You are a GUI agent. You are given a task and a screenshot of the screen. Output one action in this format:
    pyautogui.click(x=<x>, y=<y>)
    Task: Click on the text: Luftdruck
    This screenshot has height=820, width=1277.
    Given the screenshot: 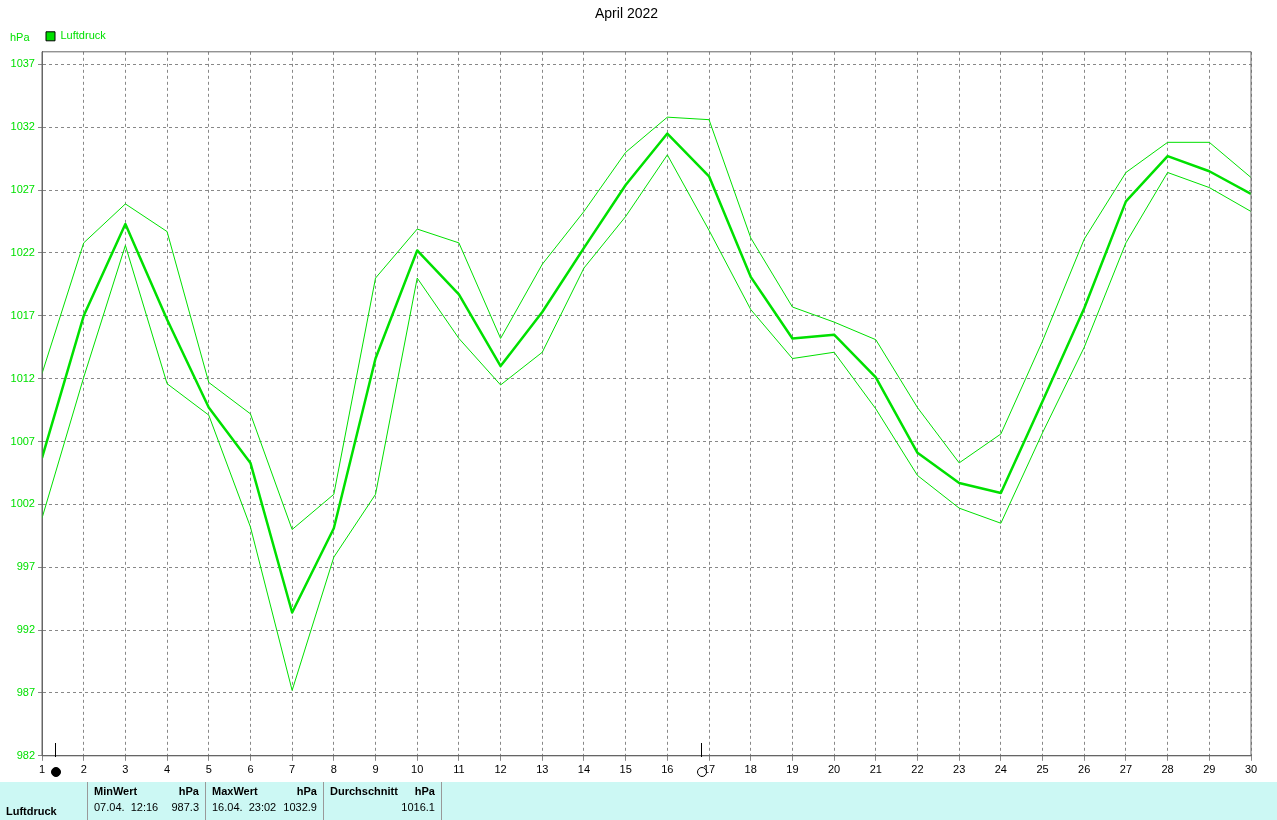 What is the action you would take?
    pyautogui.click(x=32, y=811)
    